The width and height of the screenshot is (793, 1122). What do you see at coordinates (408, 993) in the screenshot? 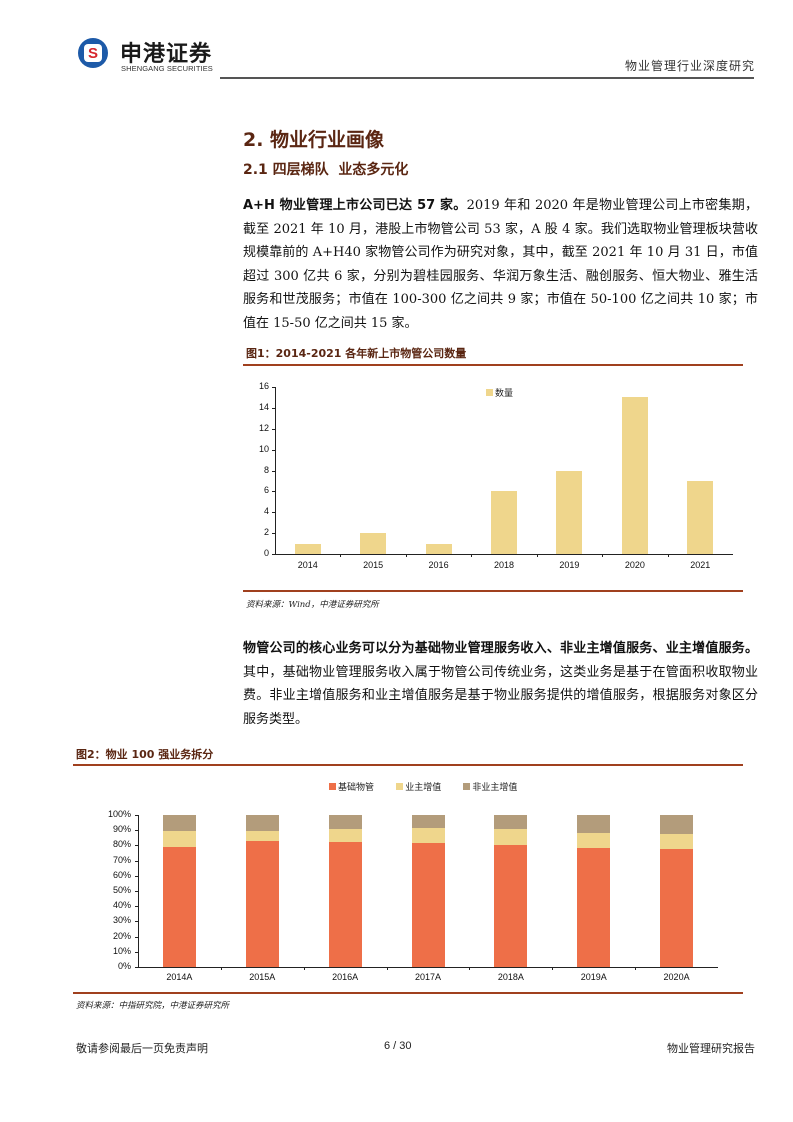
I see `figure2-bottom-rule` at bounding box center [408, 993].